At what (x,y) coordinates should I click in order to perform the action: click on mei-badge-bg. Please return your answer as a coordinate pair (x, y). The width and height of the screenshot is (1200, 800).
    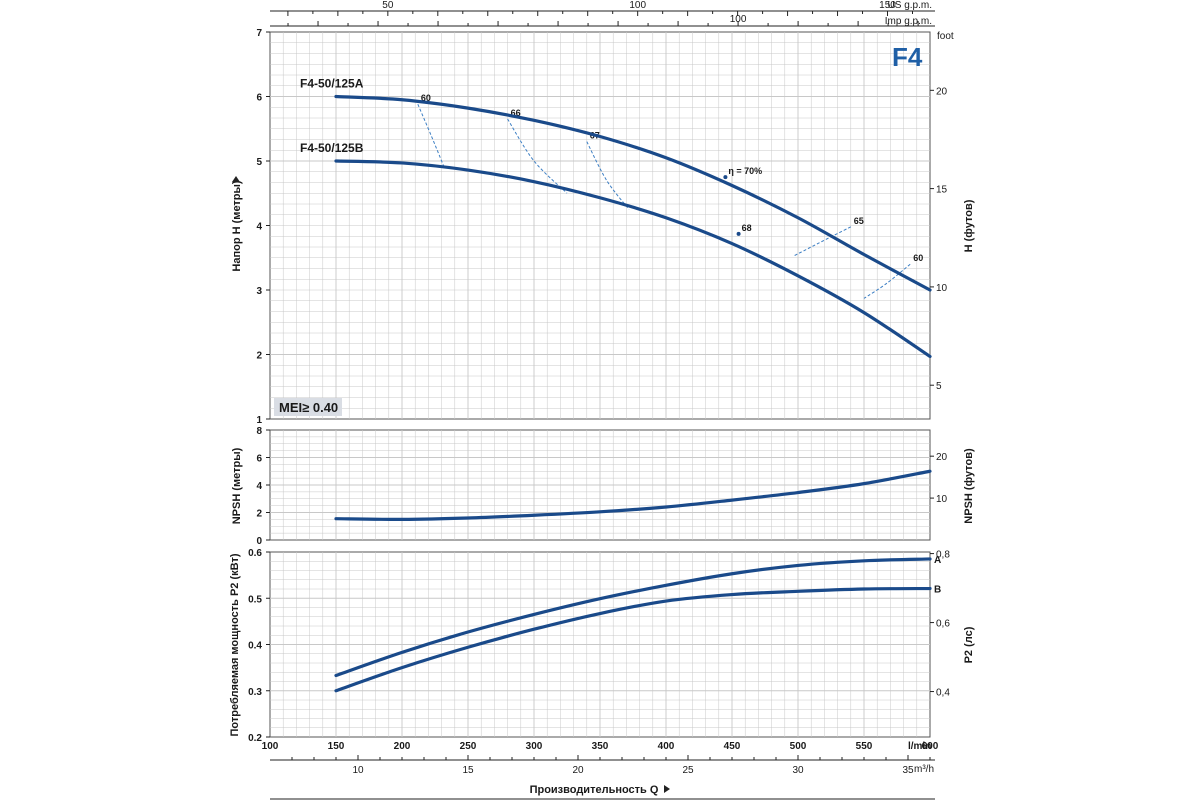
    Looking at the image, I should click on (308, 407).